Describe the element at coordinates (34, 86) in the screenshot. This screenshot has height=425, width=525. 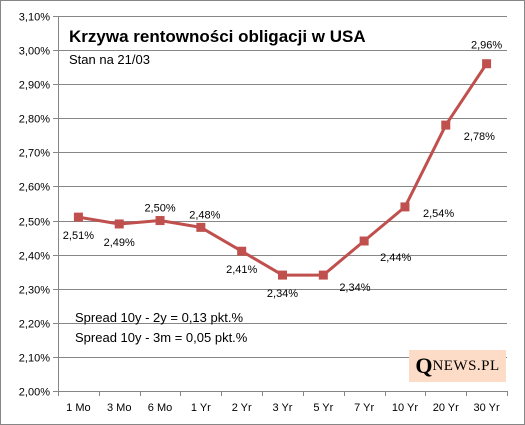
I see `y-tick-label: 2,90%` at that location.